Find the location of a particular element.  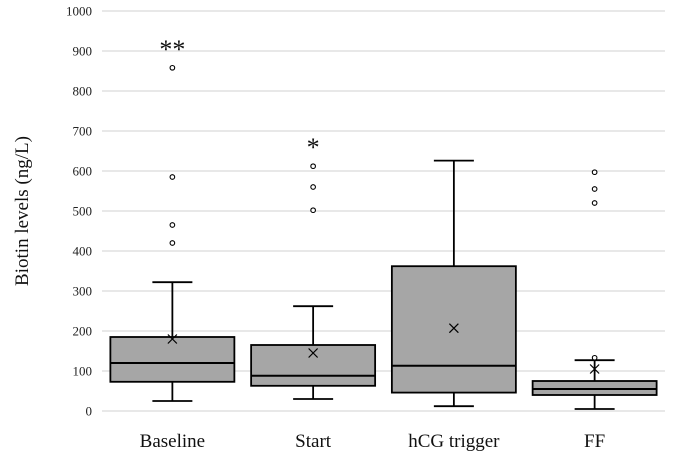

y-tick-labels: 0 100 200 300 400 500 600 700 800 900 1000 is located at coordinates (79, 211).